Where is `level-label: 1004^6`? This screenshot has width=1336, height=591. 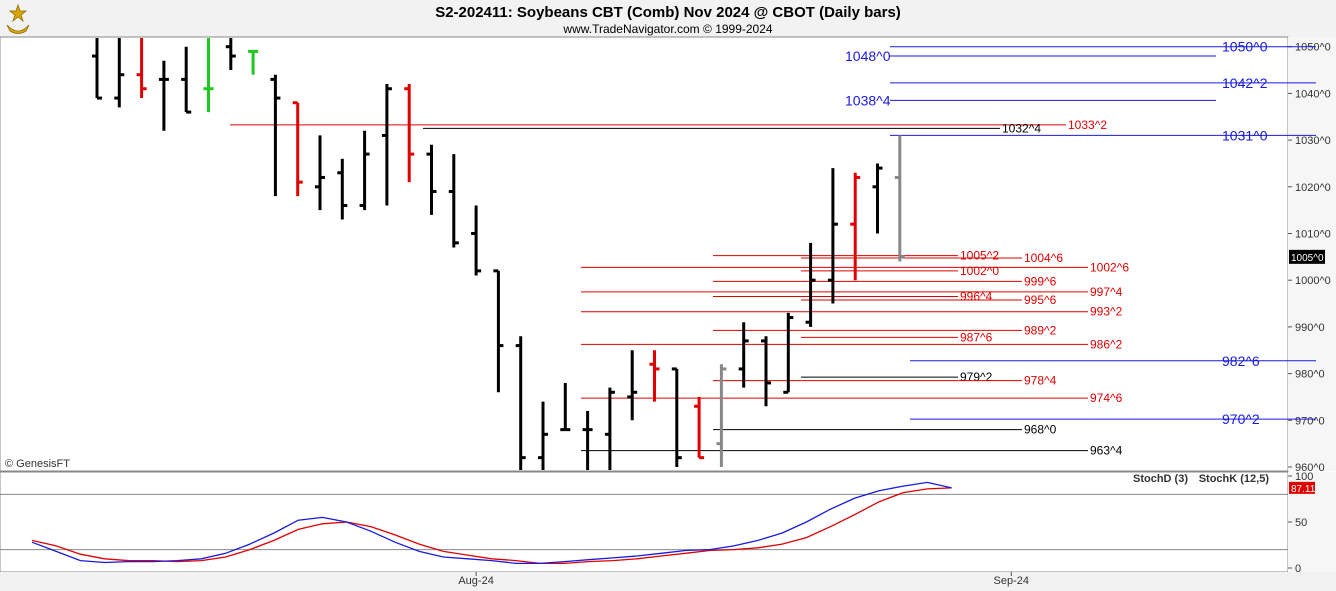 level-label: 1004^6 is located at coordinates (1043, 258).